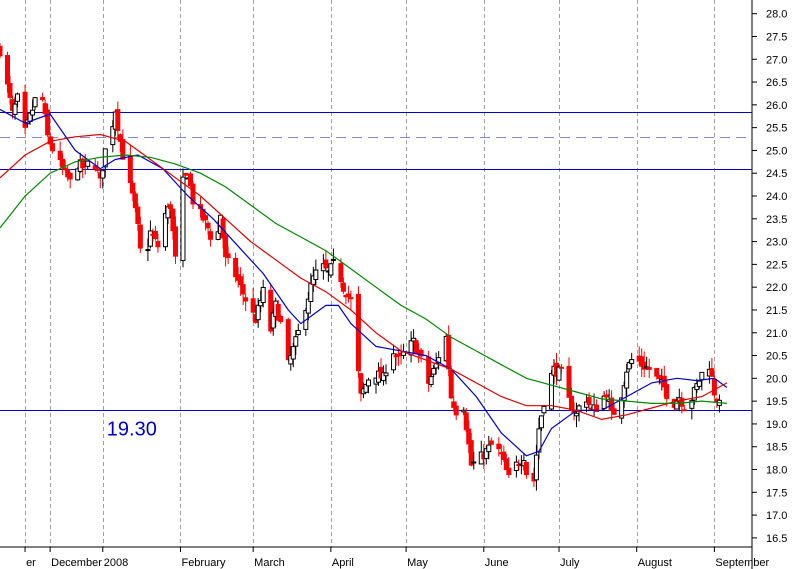 This screenshot has height=569, width=806. Describe the element at coordinates (776, 243) in the screenshot. I see `y-tick-label-13: 23.0` at that location.